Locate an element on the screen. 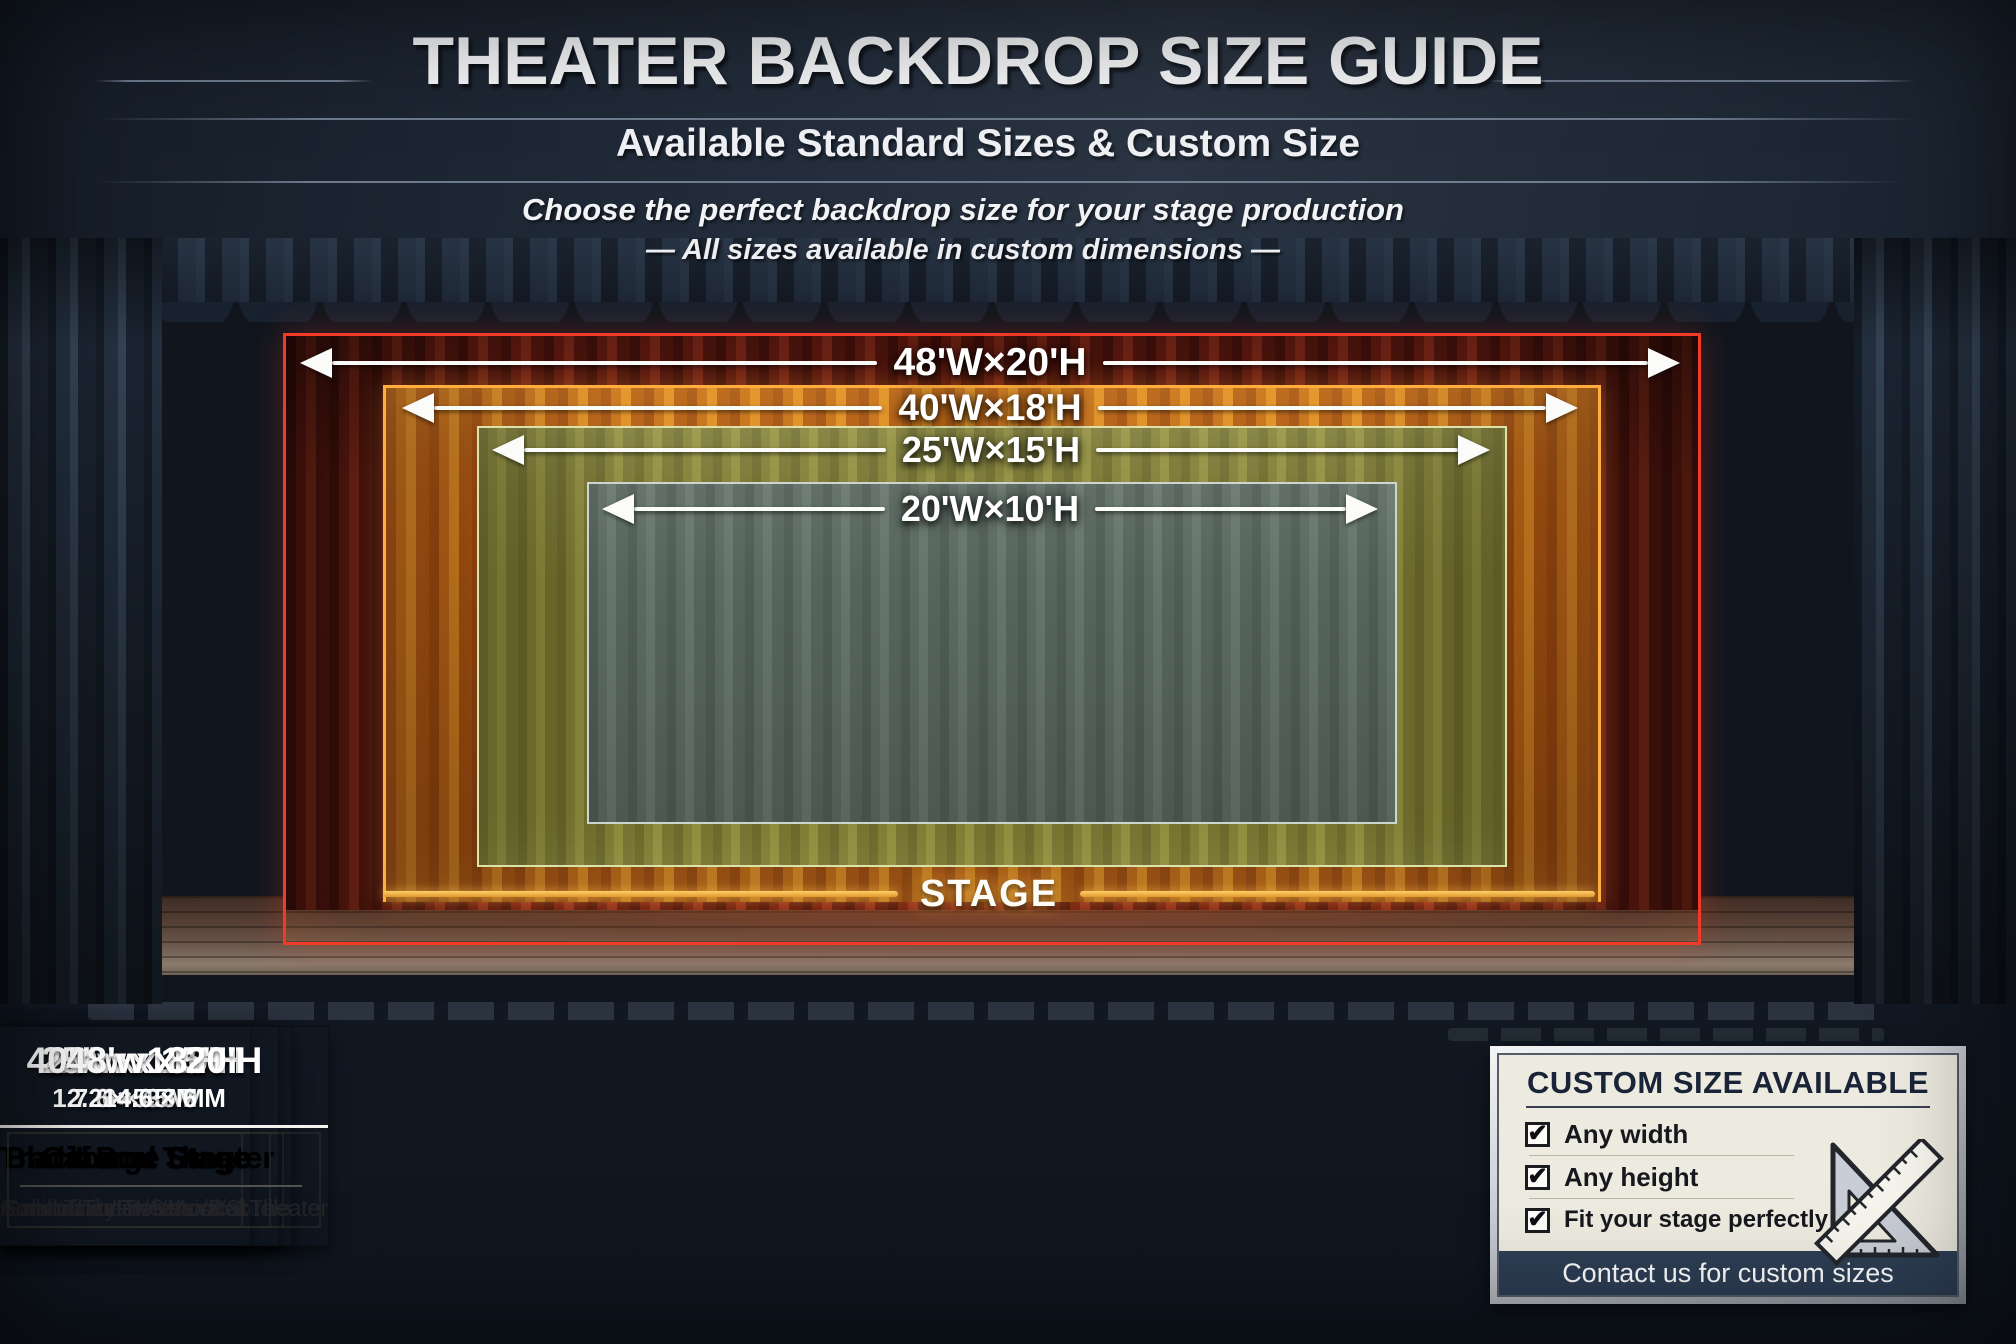  dimension-label: 20'W×10'H is located at coordinates (990, 508).